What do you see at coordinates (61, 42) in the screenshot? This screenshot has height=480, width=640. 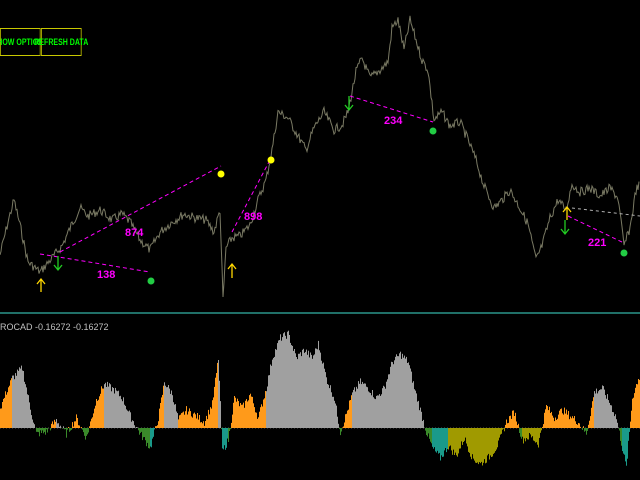 I see `refresh-data-button: REFRESH DATA` at bounding box center [61, 42].